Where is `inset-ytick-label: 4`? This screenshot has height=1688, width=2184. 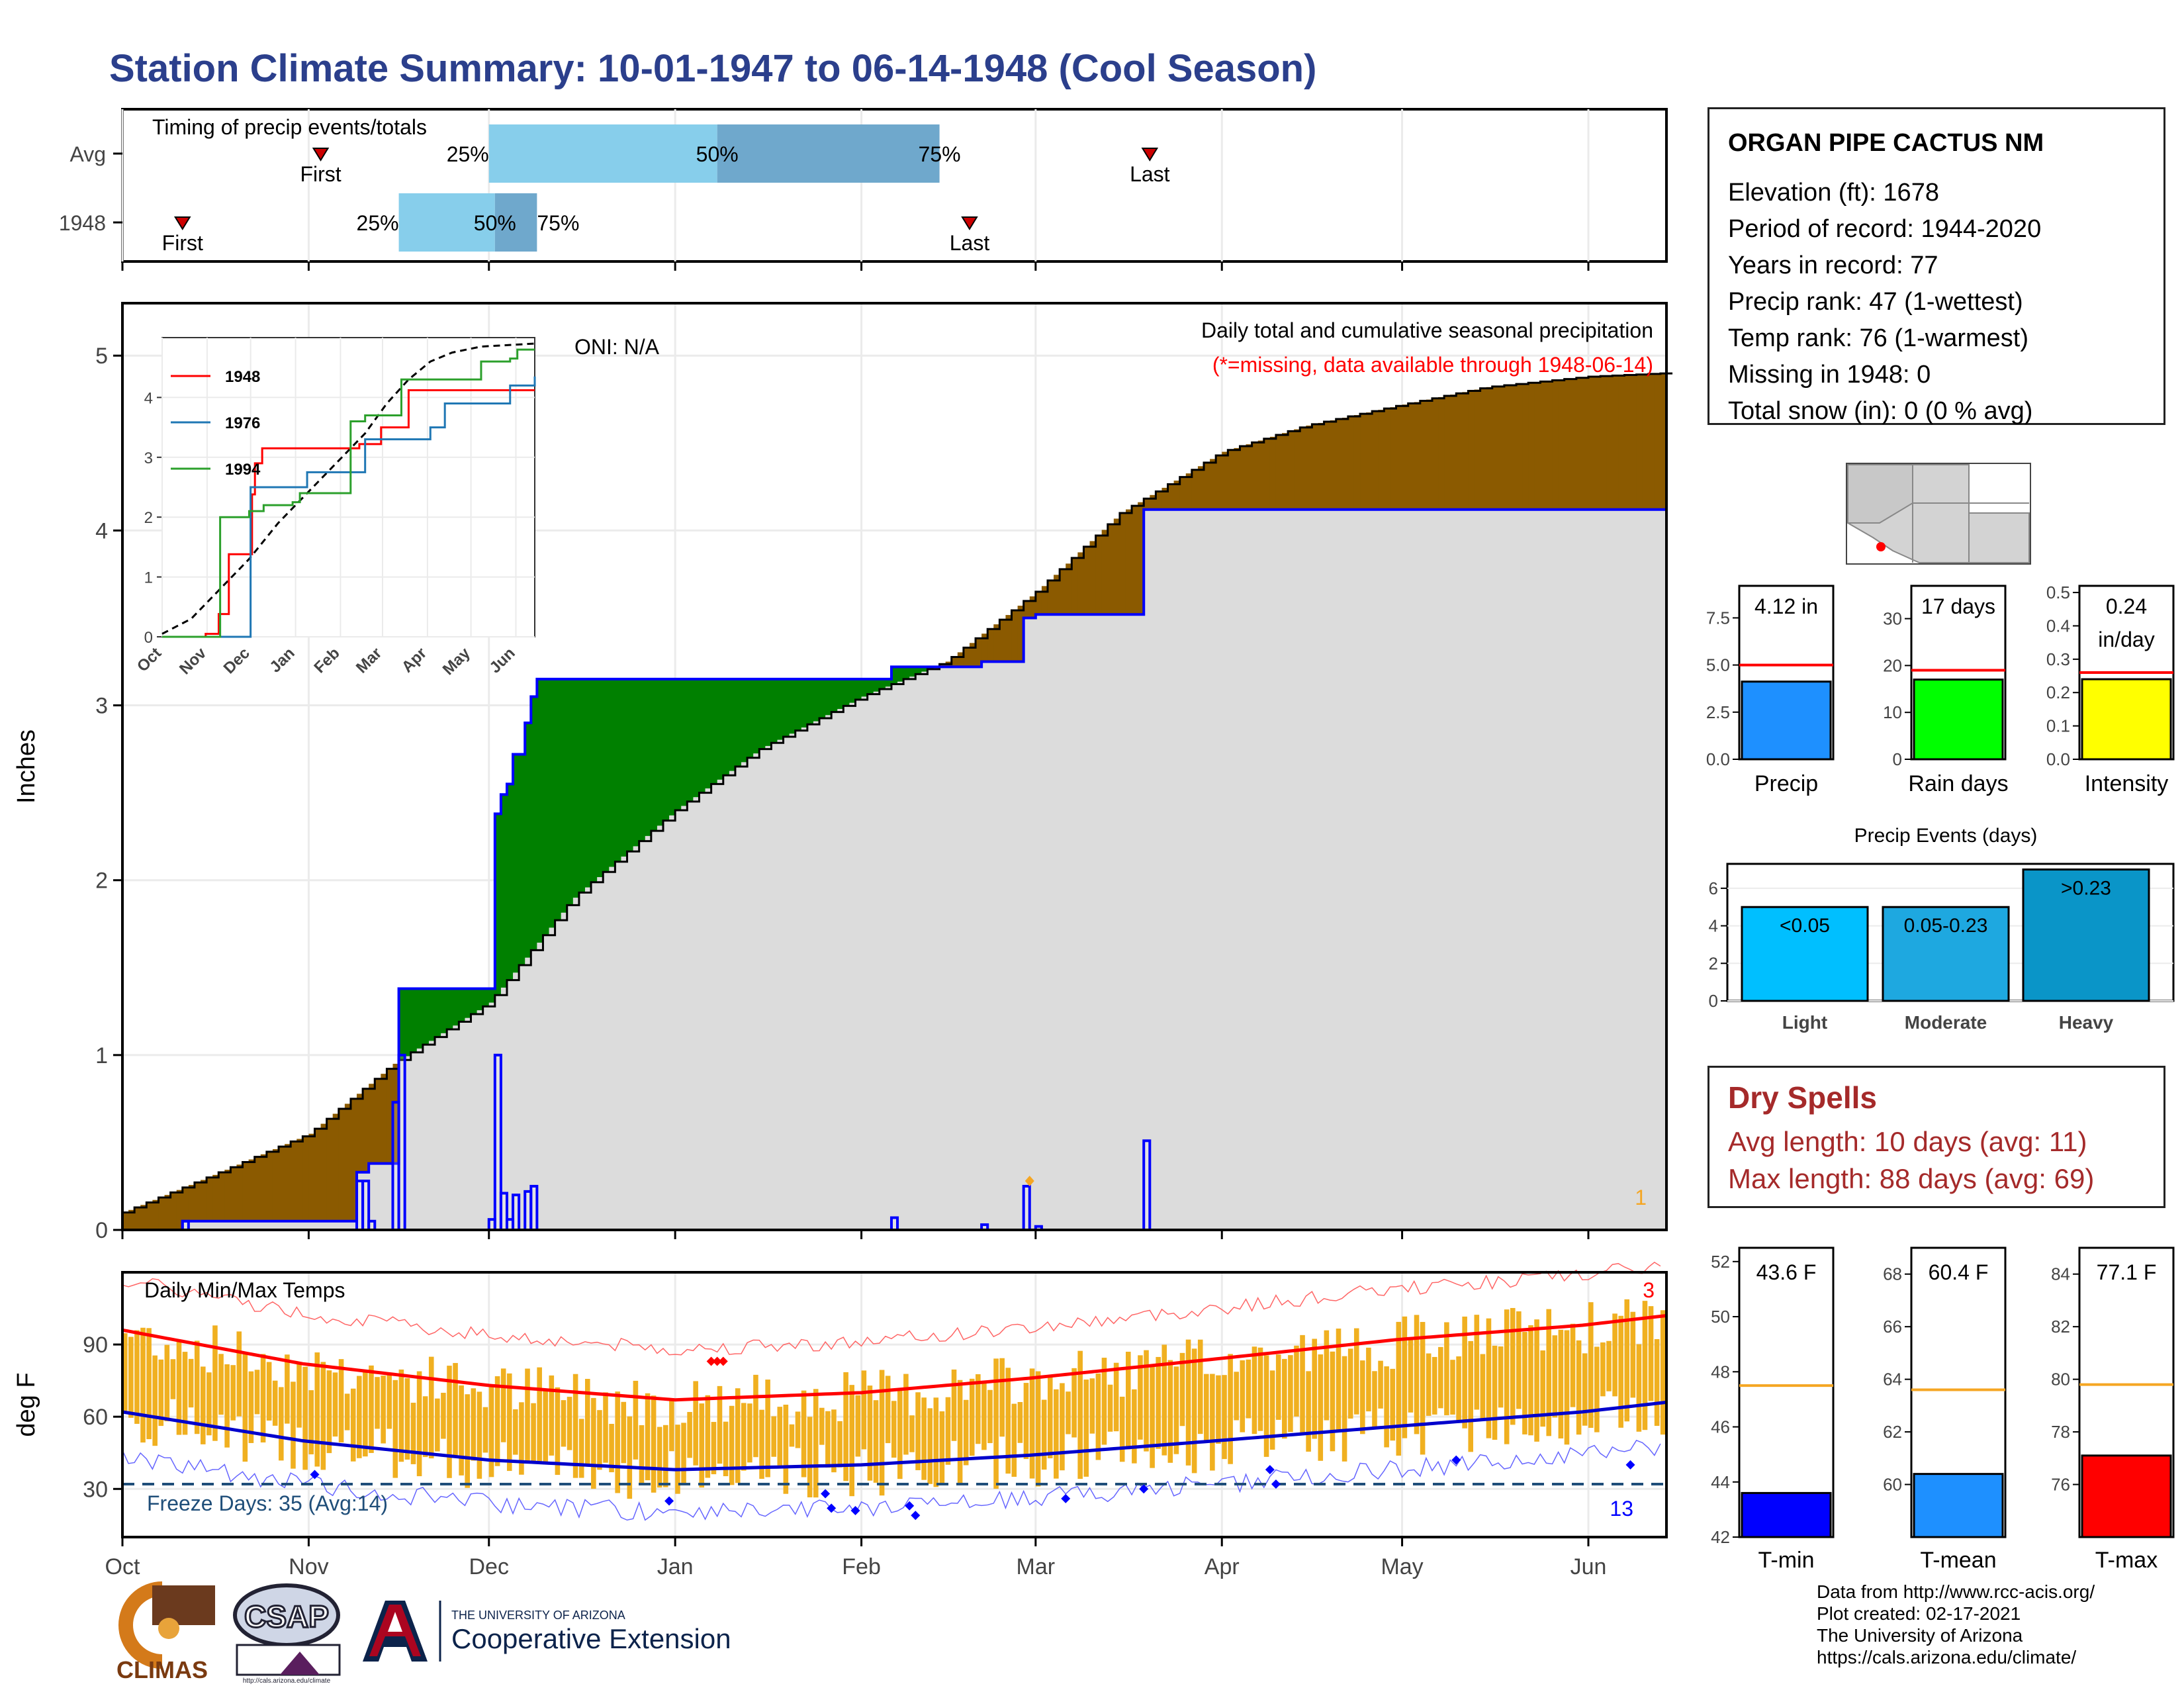 inset-ytick-label: 4 is located at coordinates (148, 398).